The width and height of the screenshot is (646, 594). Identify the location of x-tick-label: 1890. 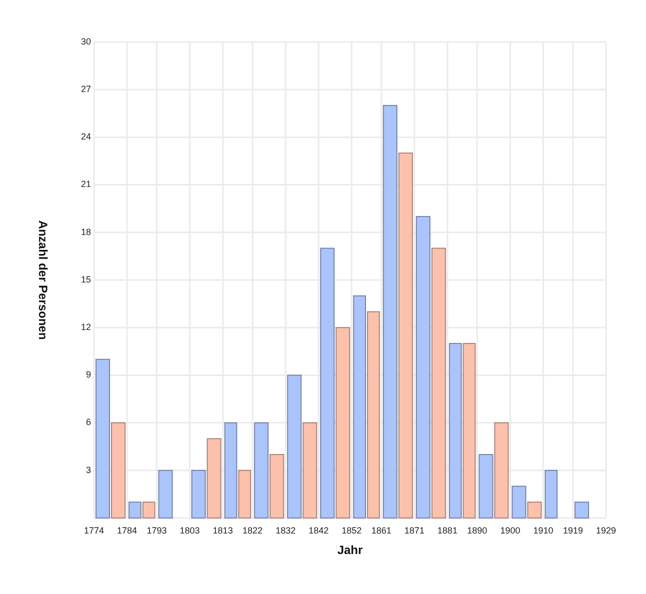
(477, 530).